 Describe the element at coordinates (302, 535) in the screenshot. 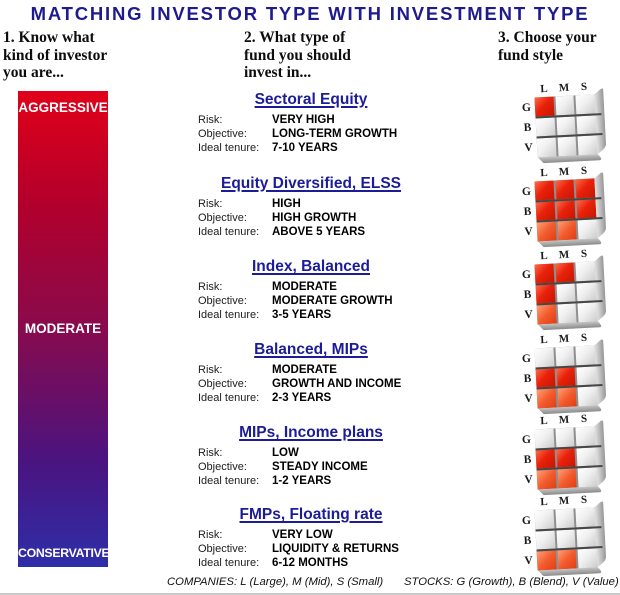

I see `risk-value: VERY LOW` at that location.